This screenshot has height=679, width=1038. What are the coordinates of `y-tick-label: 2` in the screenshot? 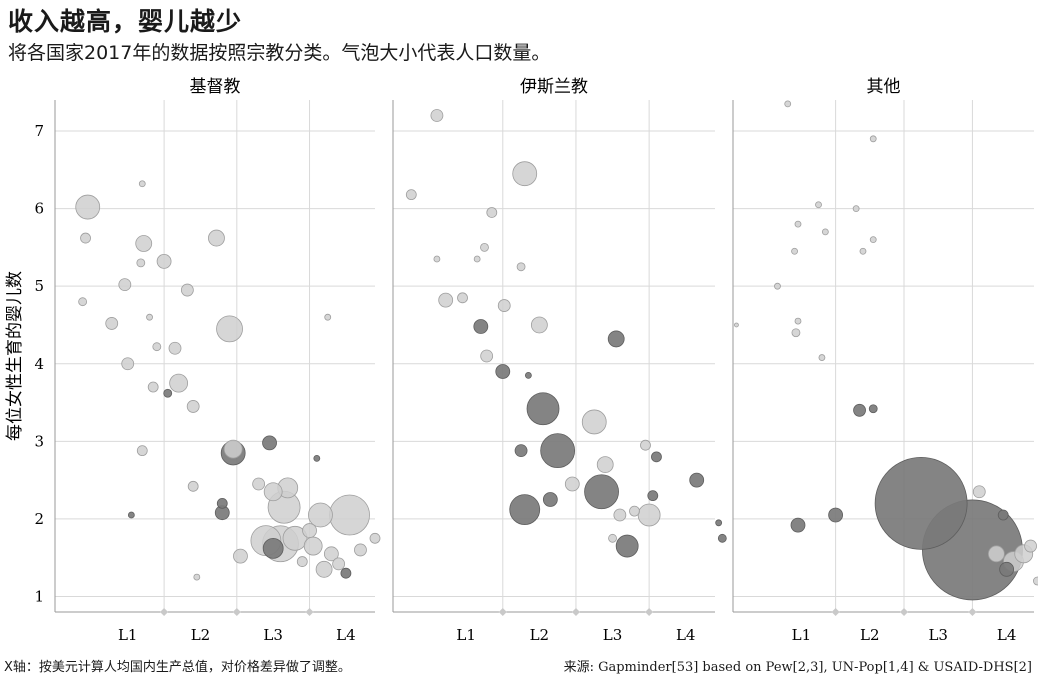 It's located at (39, 519).